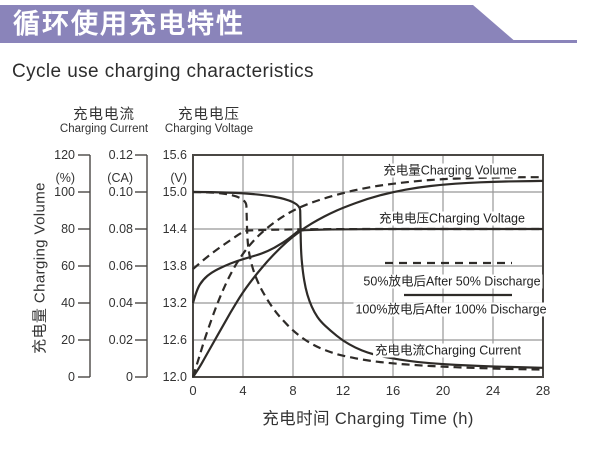 This screenshot has width=600, height=451. I want to click on legend-after-50-discharge-label: 50%放电后After 50% Discharge, so click(452, 280).